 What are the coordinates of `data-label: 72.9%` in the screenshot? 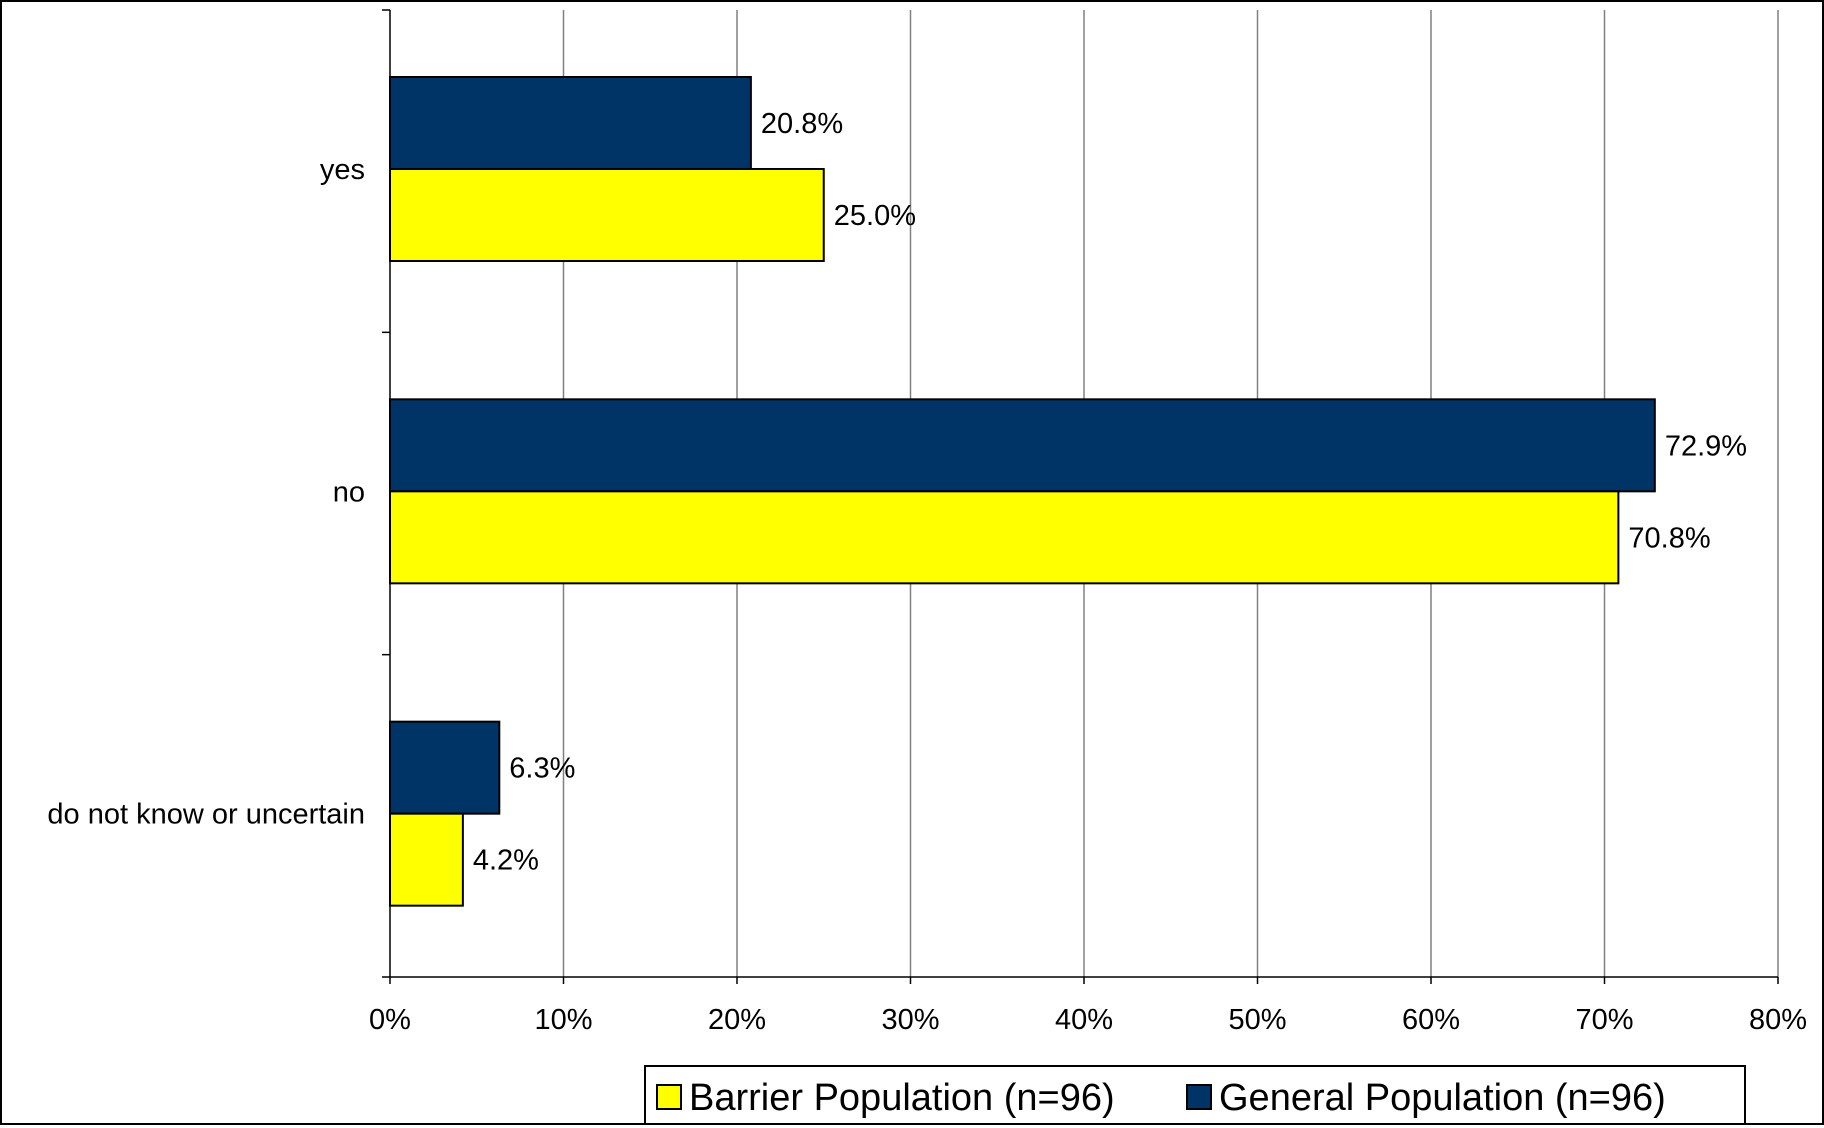 It's located at (1706, 446).